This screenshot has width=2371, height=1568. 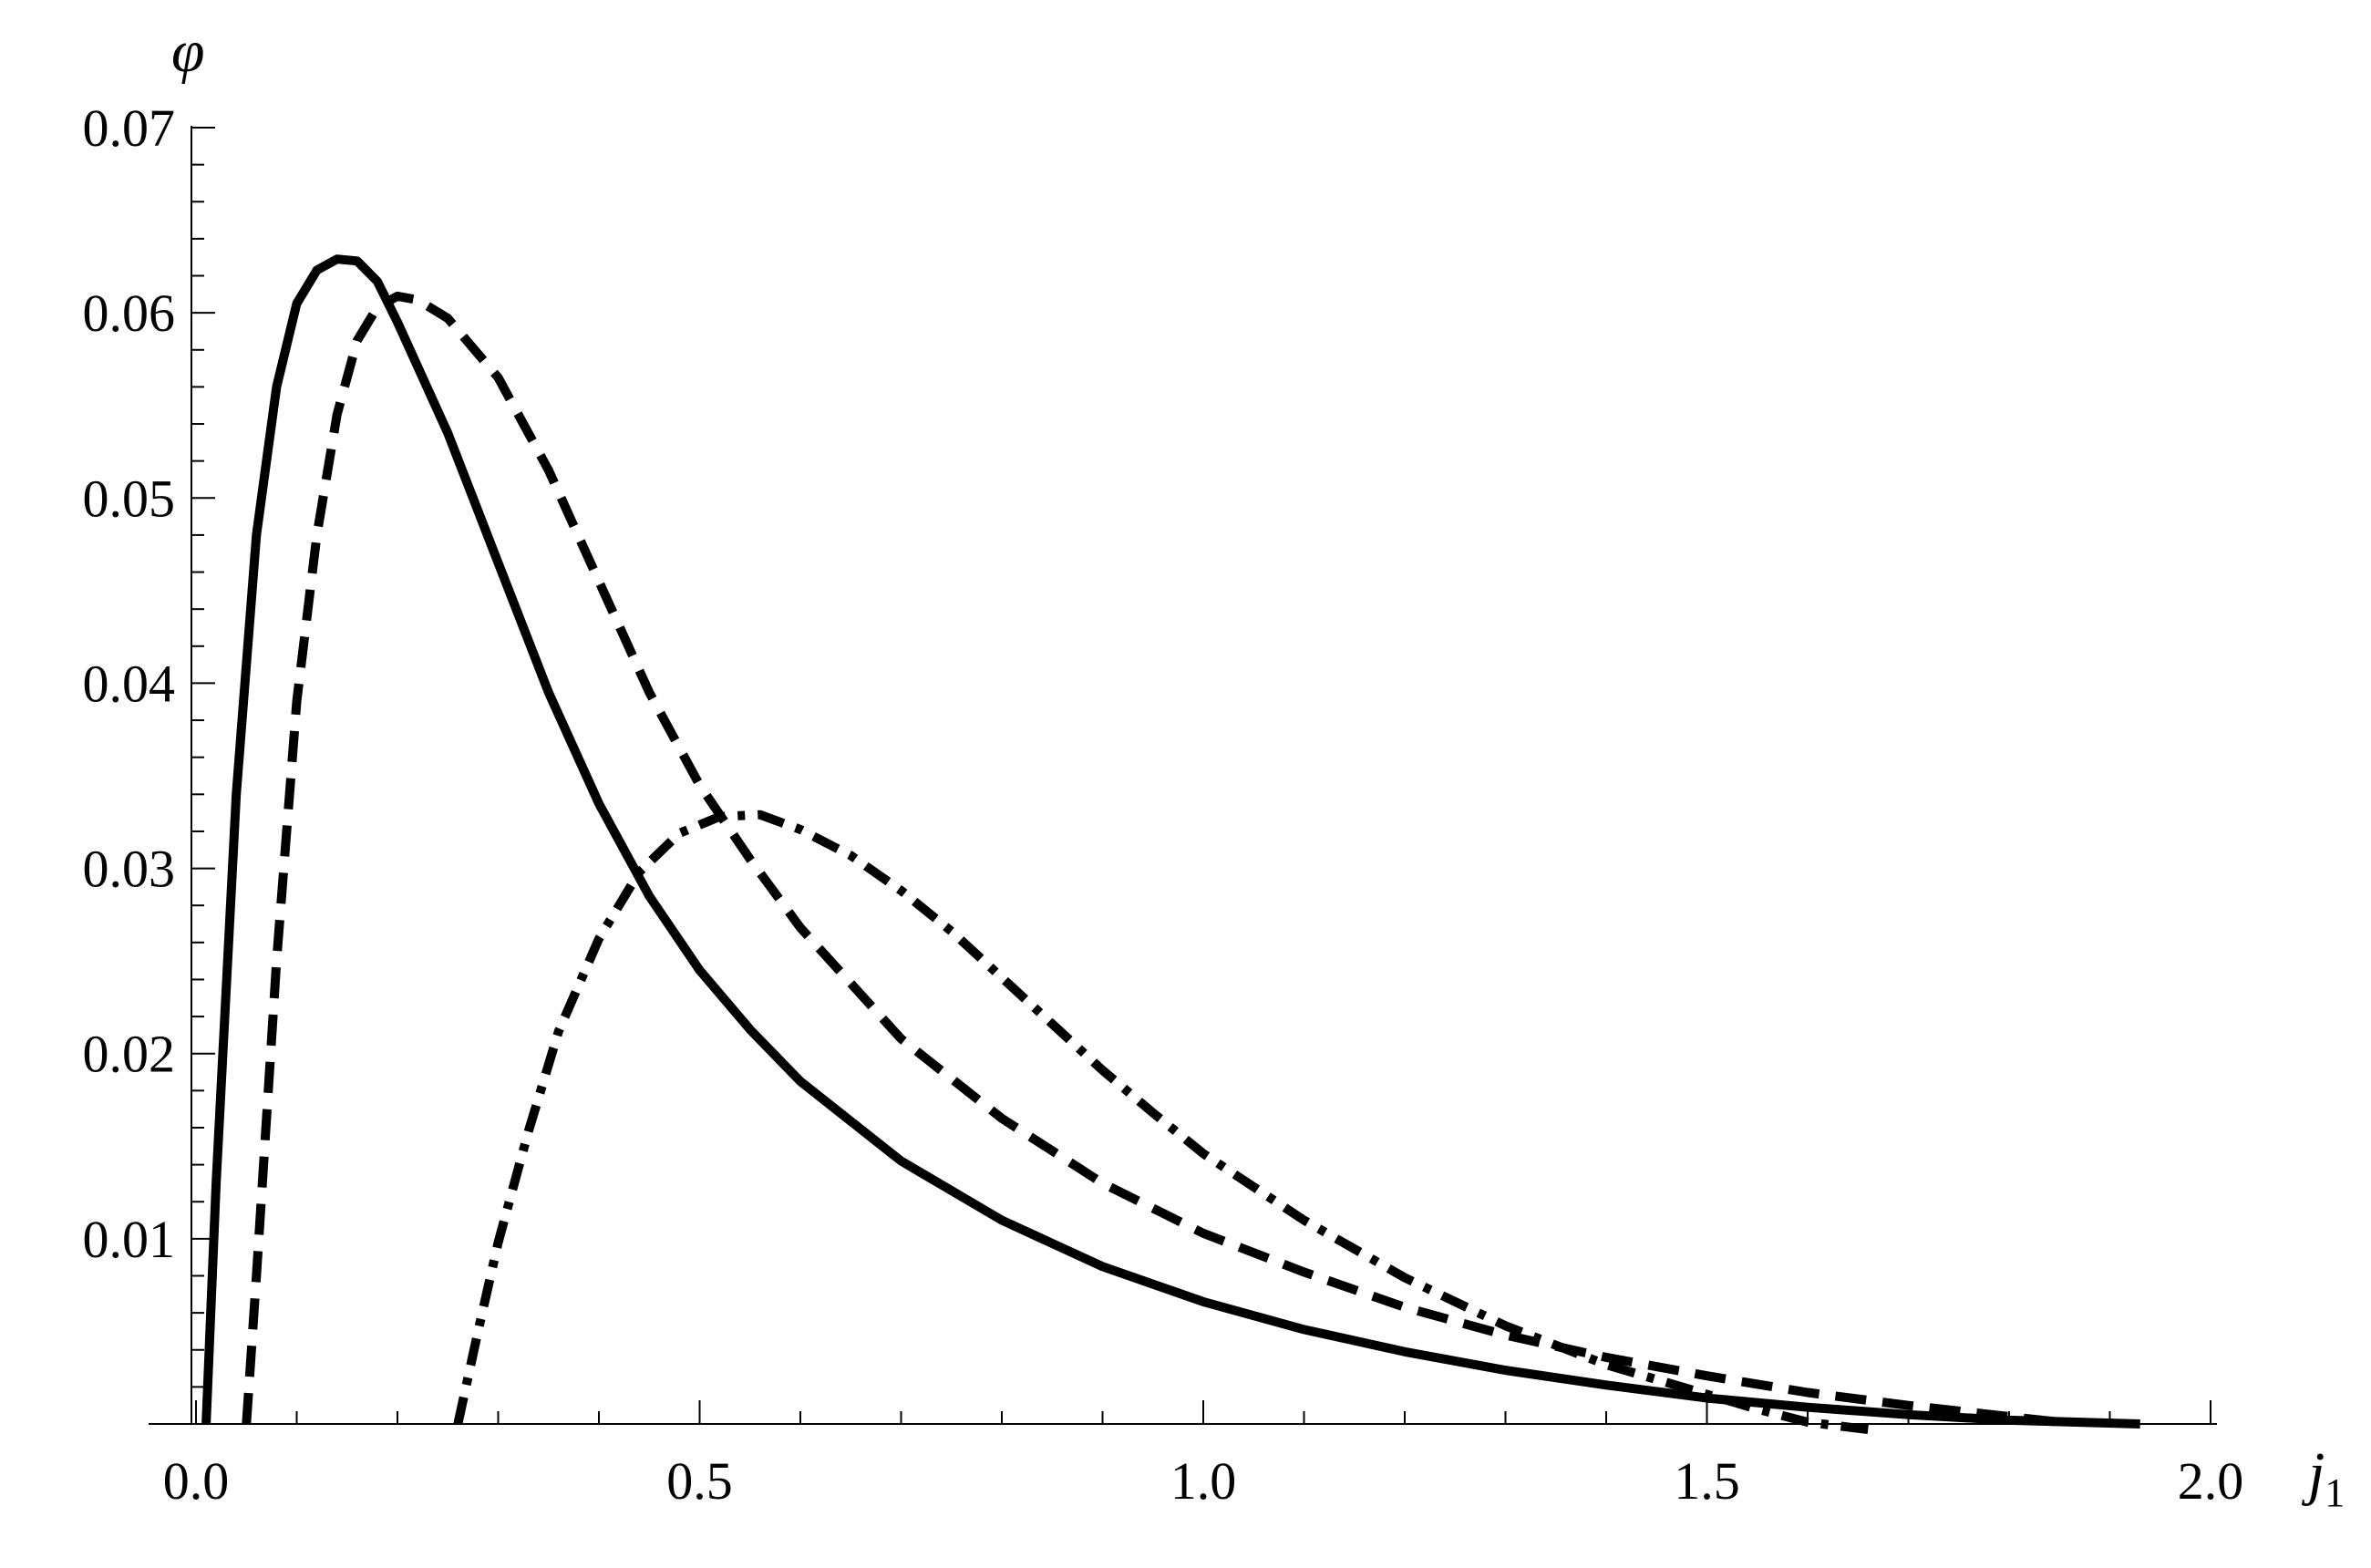 I want to click on x-tick-label: 0.5, so click(x=699, y=1481).